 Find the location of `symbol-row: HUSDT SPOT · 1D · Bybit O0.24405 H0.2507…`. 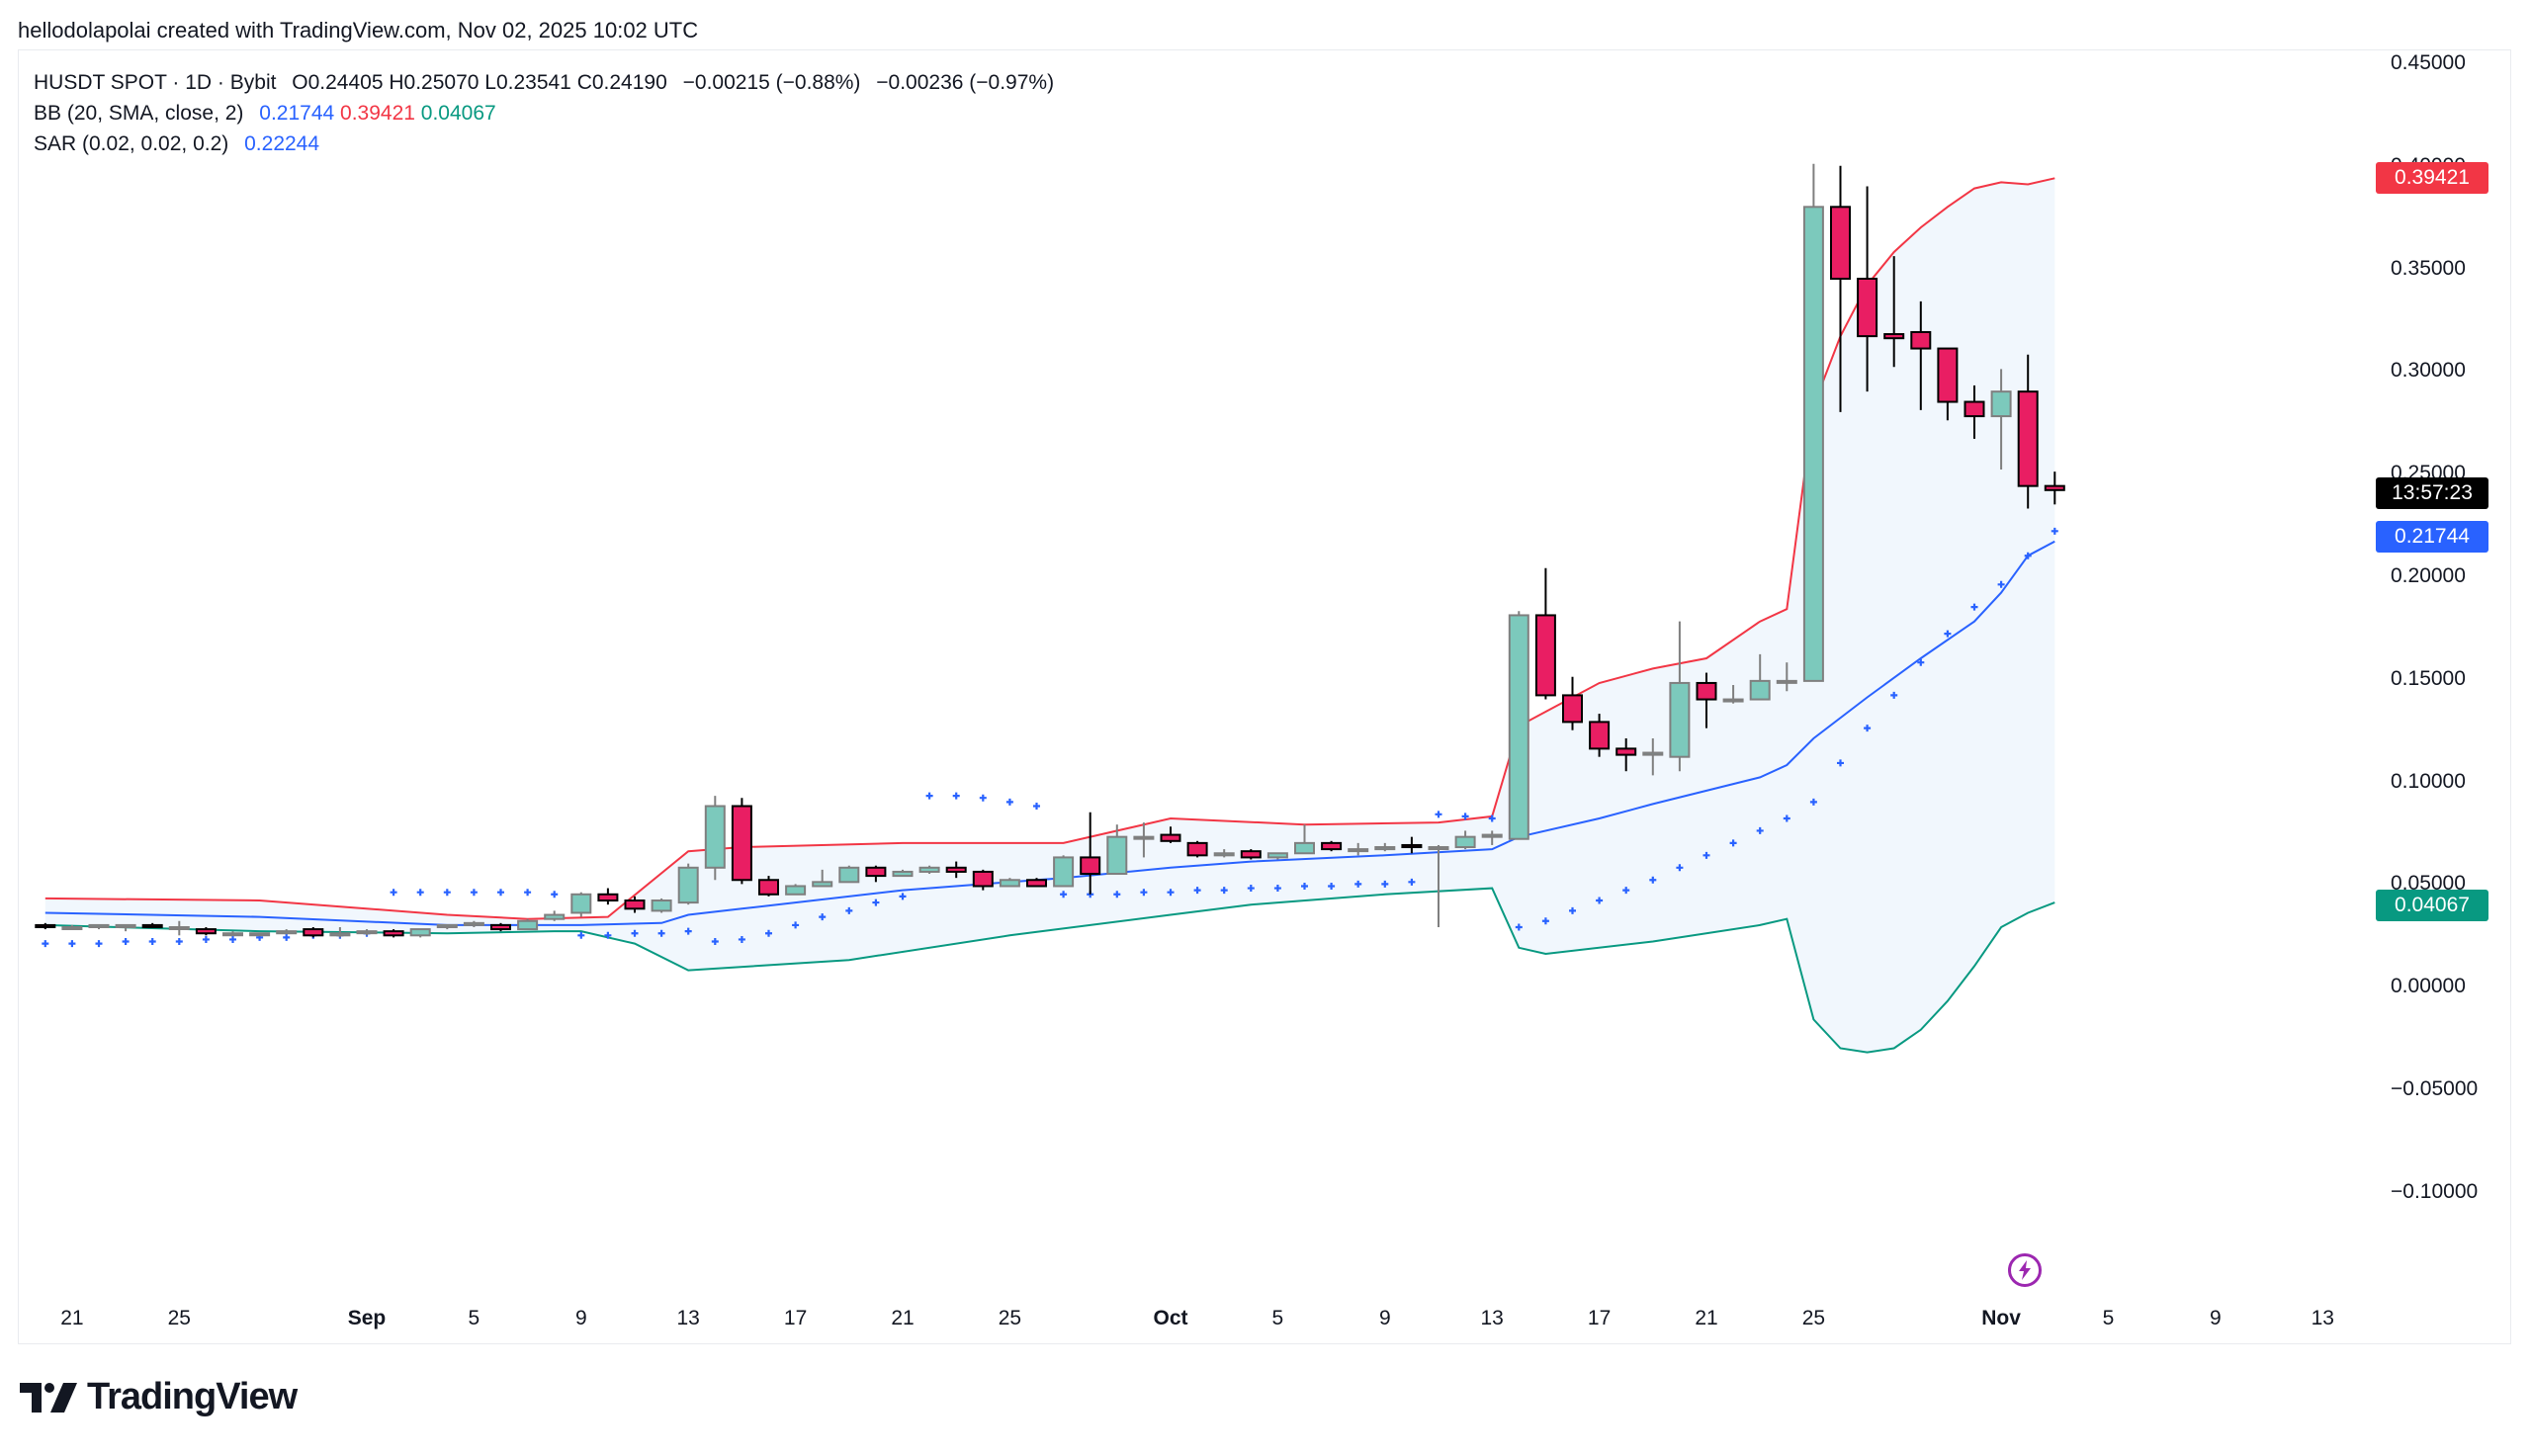

symbol-row: HUSDT SPOT · 1D · Bybit O0.24405 H0.2507… is located at coordinates (544, 82).